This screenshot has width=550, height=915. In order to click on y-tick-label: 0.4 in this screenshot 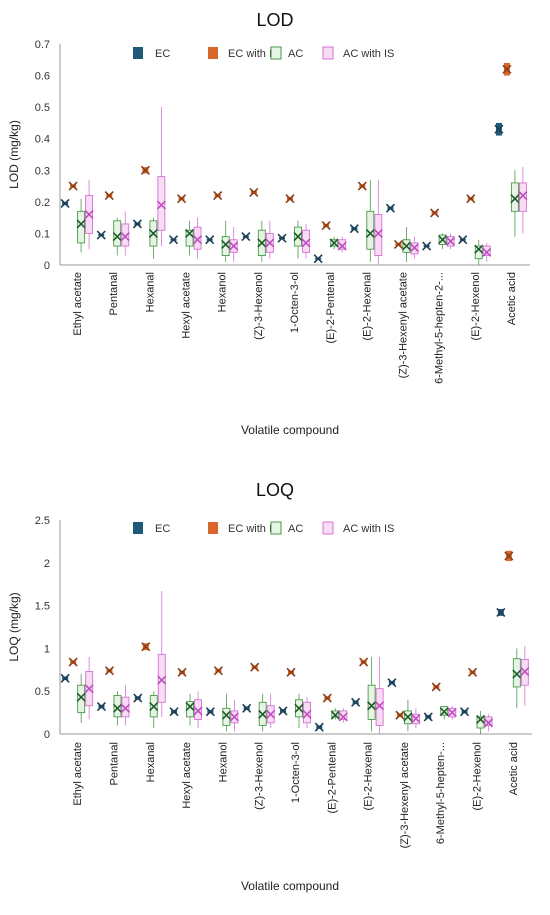, I will do `click(42, 140)`.